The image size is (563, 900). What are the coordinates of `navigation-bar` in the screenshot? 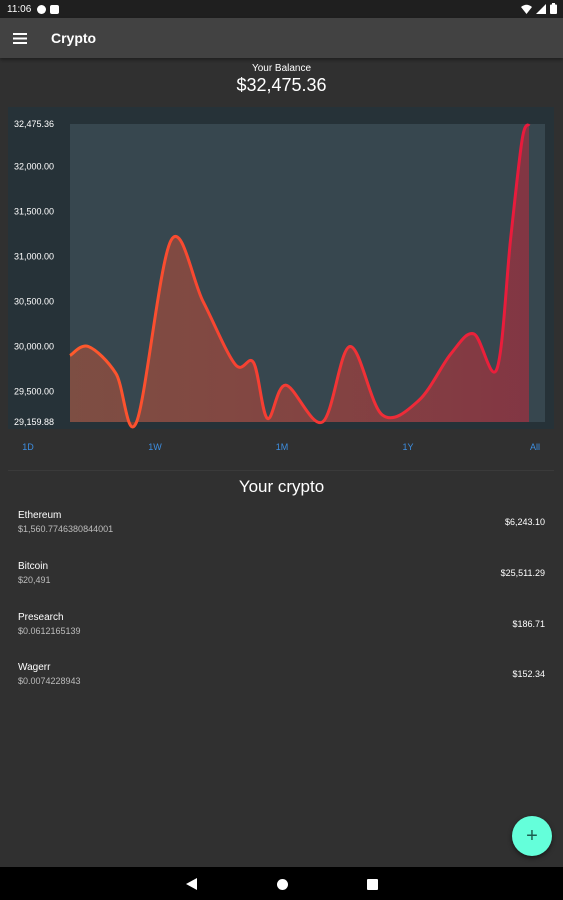 It's located at (281, 883).